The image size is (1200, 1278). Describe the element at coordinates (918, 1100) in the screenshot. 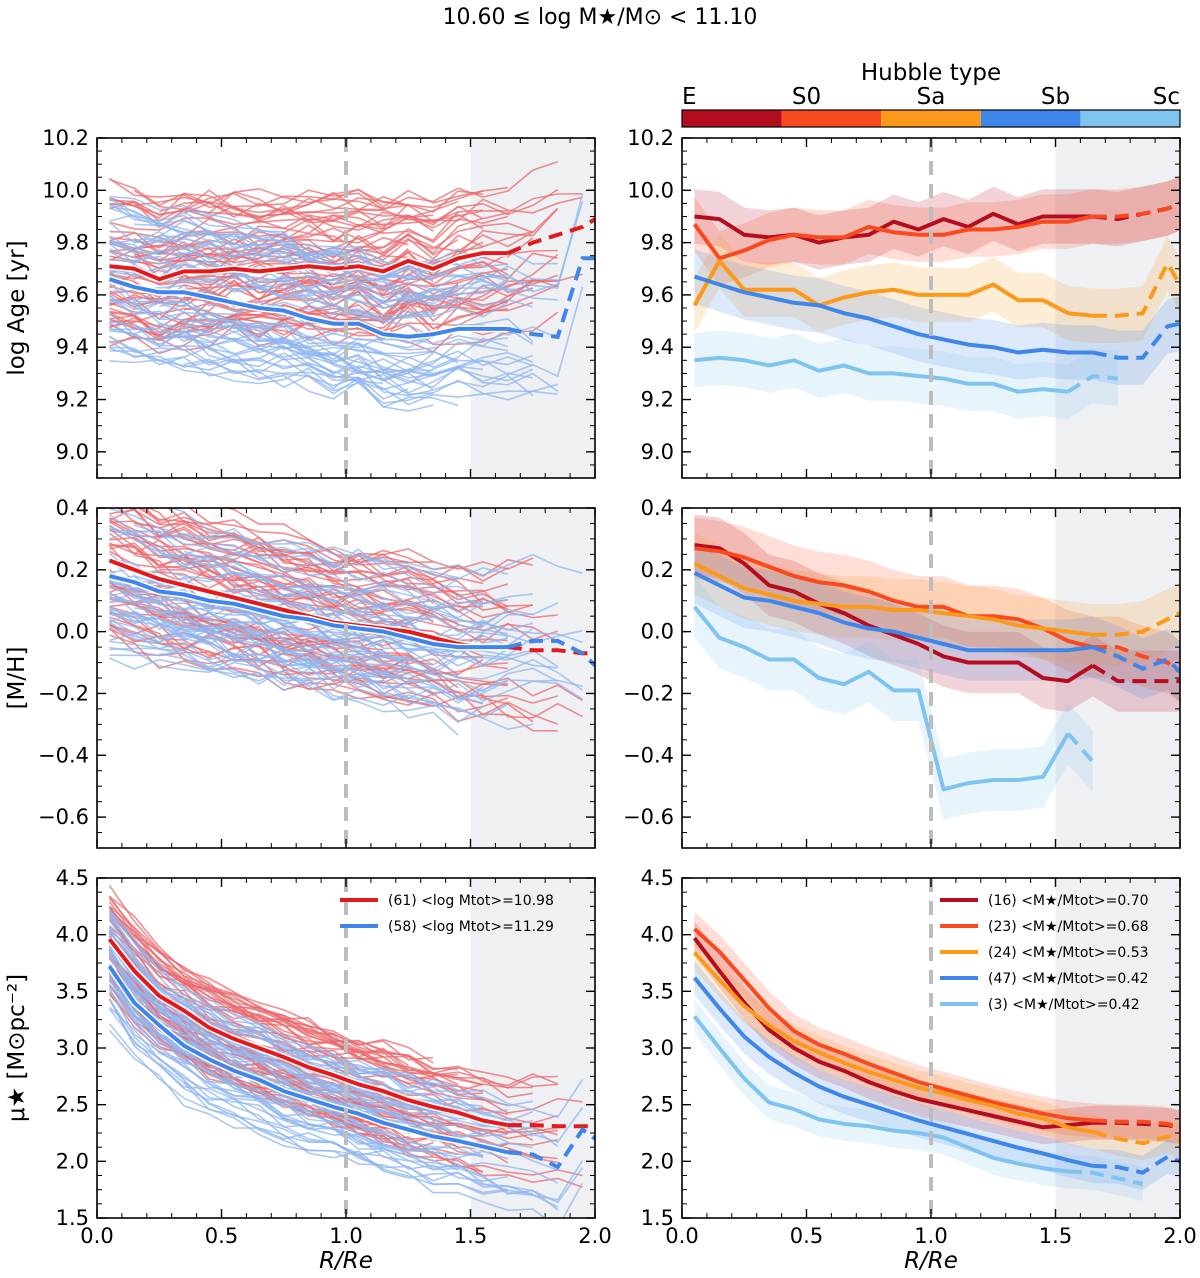

I see `series-(3) <M★/Mtot>=0.42` at that location.